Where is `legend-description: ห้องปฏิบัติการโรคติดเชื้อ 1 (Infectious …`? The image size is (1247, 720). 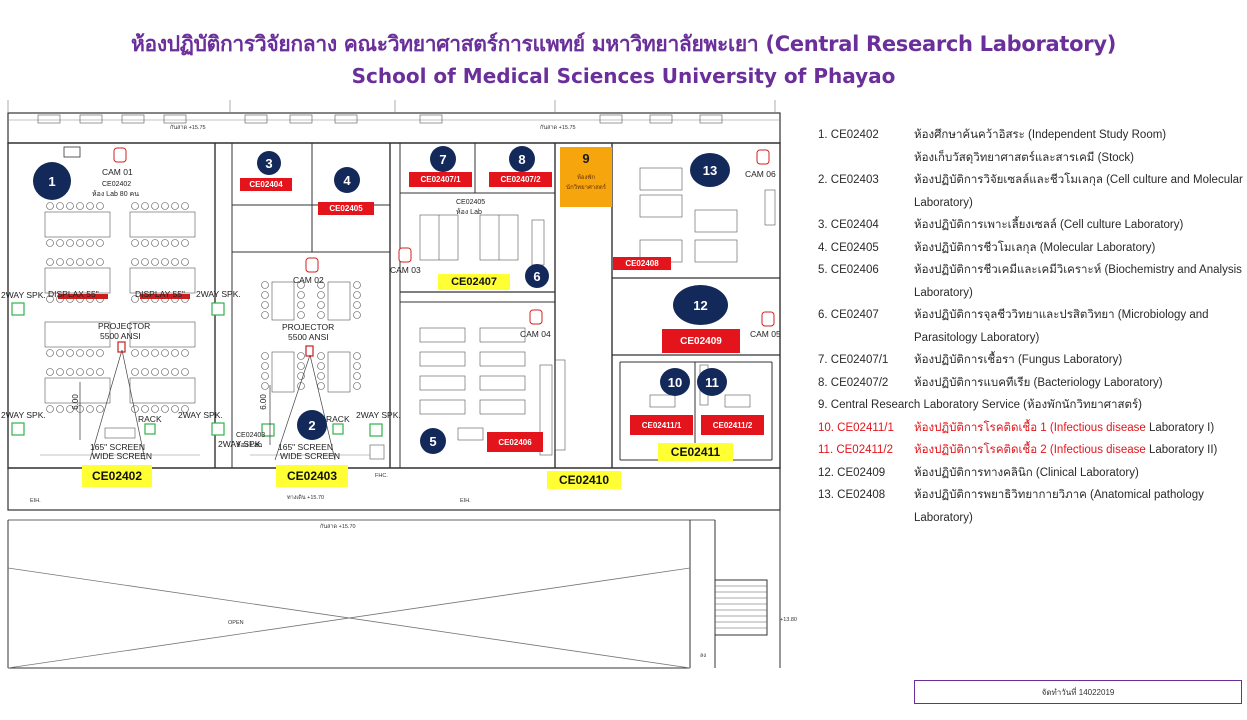 legend-description: ห้องปฏิบัติการโรคติดเชื้อ 1 (Infectious … is located at coordinates (1078, 428).